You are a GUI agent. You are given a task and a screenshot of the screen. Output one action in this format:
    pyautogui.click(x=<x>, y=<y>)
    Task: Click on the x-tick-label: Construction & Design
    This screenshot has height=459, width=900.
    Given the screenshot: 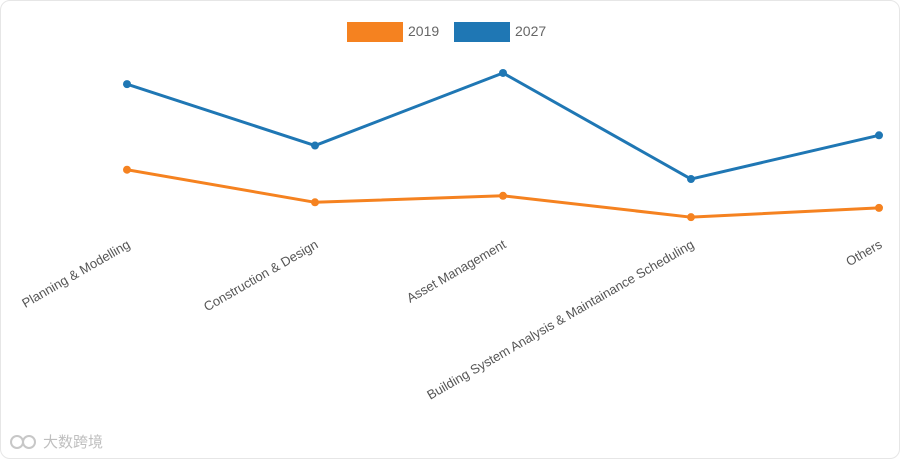 What is the action you would take?
    pyautogui.click(x=261, y=276)
    